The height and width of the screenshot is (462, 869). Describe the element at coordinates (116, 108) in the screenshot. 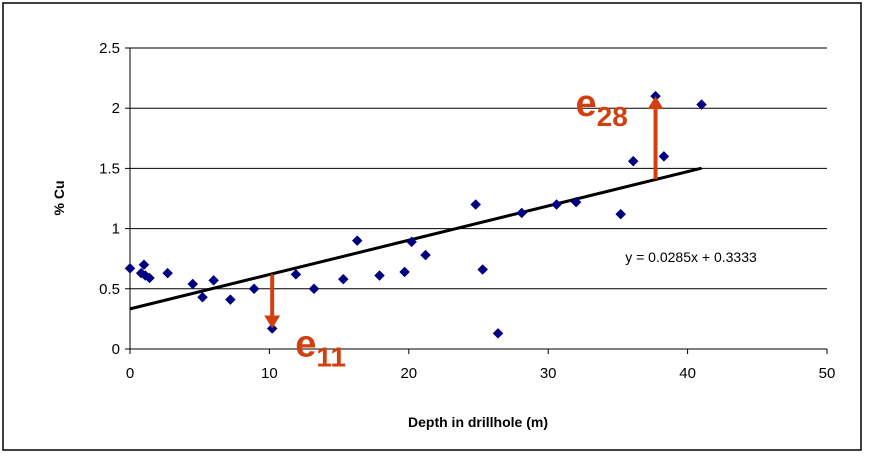

I see `y-tick-label: 2` at that location.